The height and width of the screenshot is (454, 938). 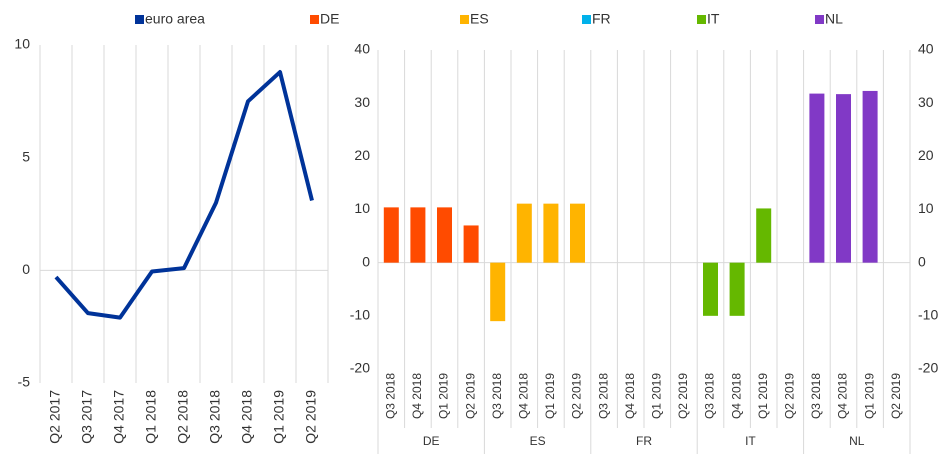 I want to click on y2-tick-label: 40, so click(x=926, y=49).